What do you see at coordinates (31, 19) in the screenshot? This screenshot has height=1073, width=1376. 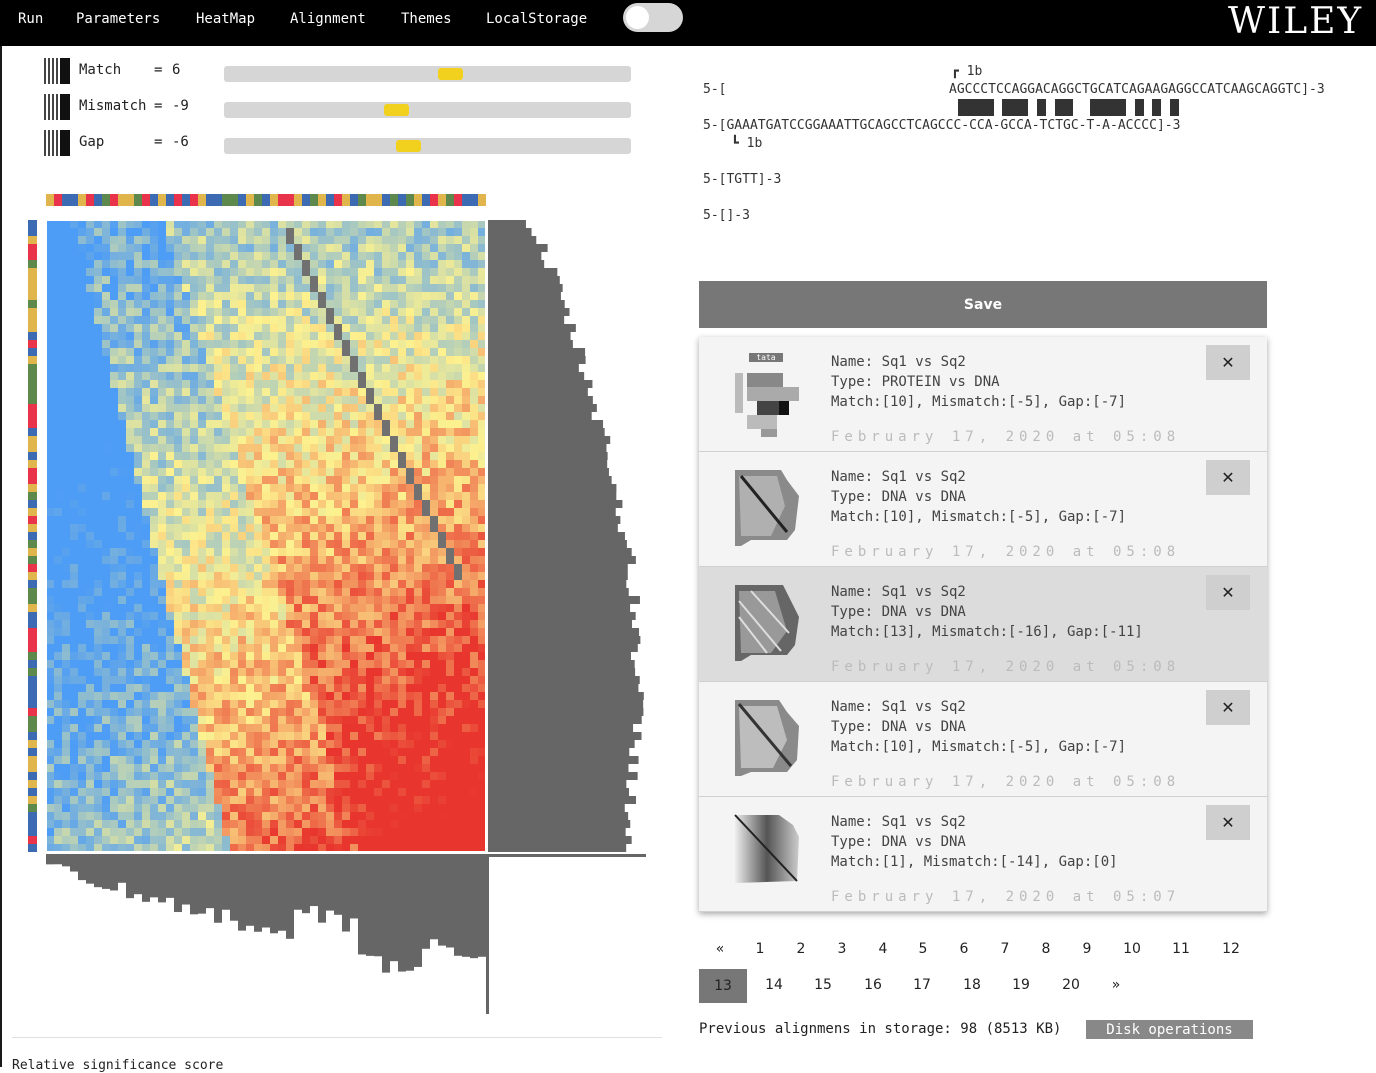 I see `menu-run: Run` at bounding box center [31, 19].